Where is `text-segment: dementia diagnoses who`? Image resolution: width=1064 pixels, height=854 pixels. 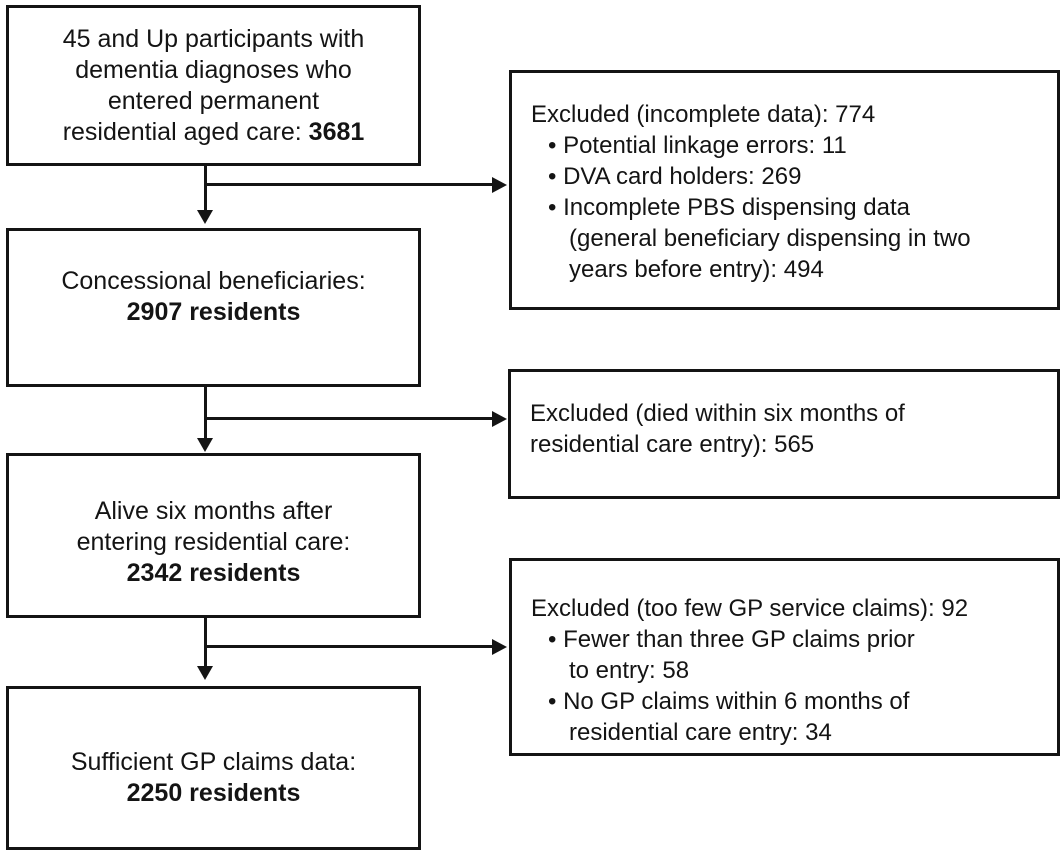 text-segment: dementia diagnoses who is located at coordinates (213, 69).